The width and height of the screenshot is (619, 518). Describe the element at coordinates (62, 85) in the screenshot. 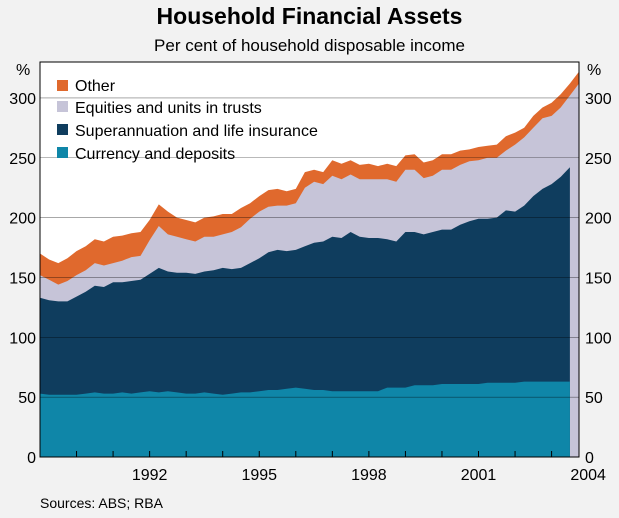

I see `legend-swatch-other` at that location.